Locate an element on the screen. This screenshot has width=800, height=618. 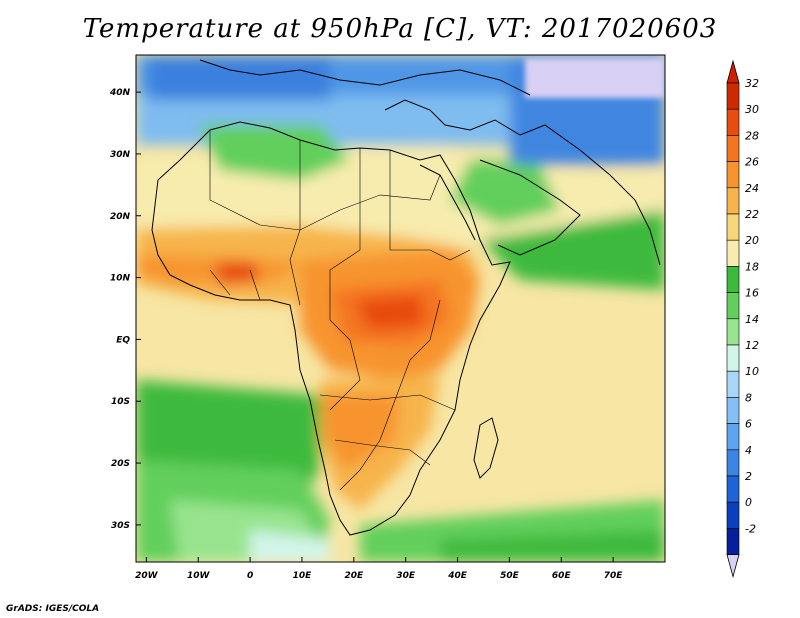
colorbar-label: 26 is located at coordinates (752, 162).